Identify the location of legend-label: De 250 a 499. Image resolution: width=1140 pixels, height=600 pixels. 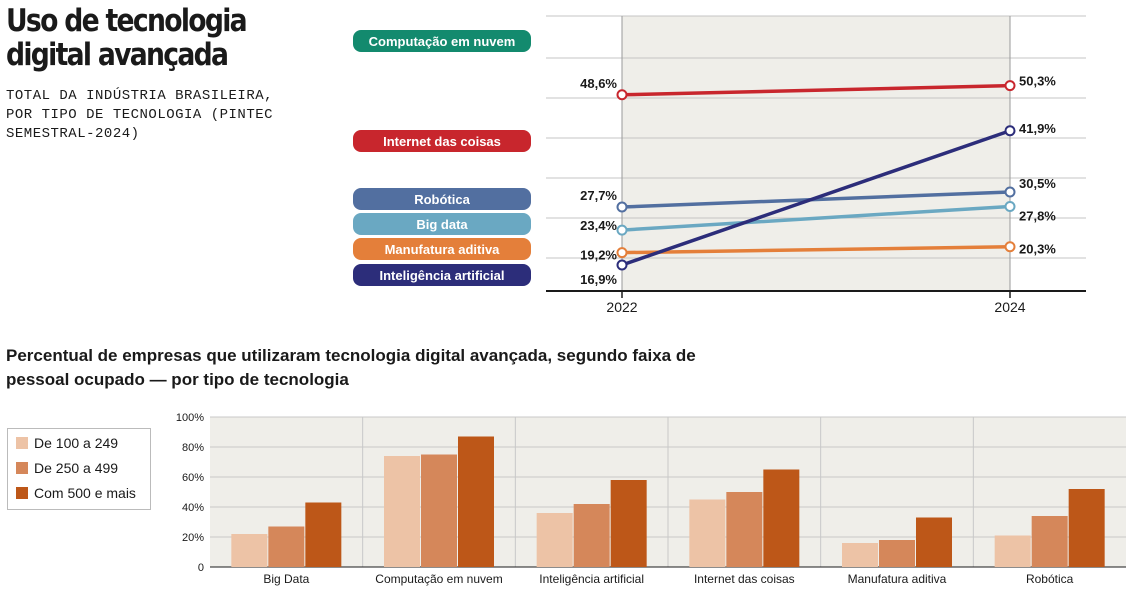
(76, 468).